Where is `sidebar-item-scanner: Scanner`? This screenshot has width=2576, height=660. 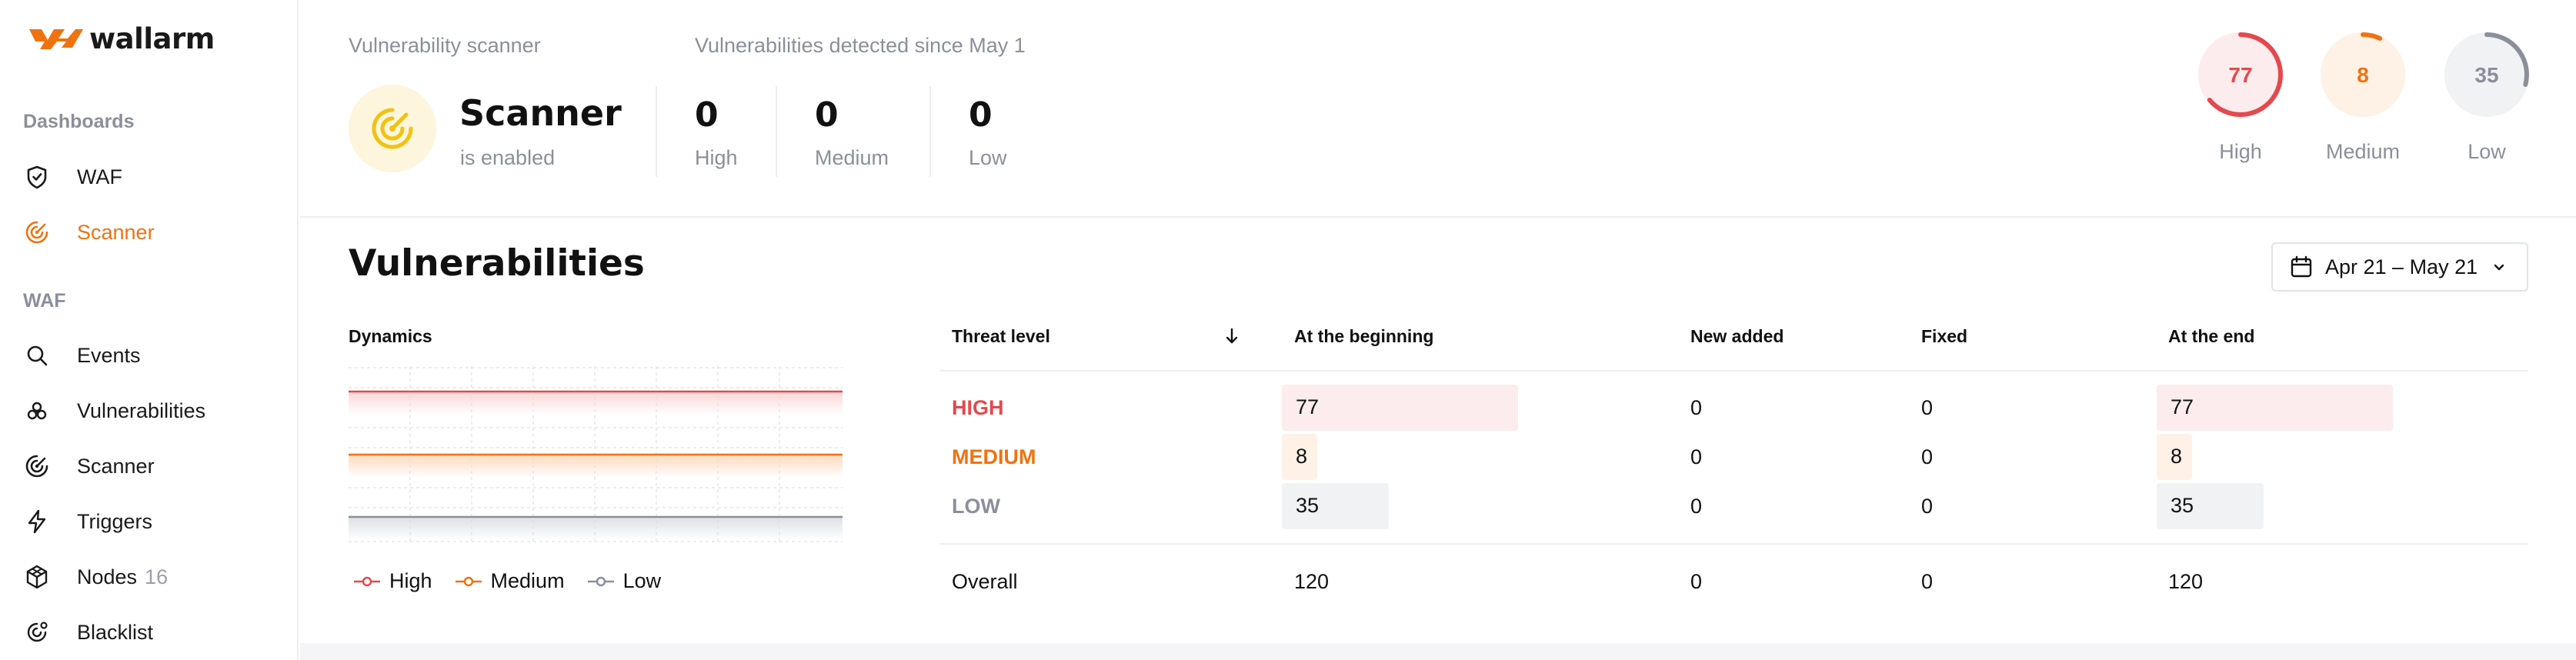 sidebar-item-scanner: Scanner is located at coordinates (150, 467).